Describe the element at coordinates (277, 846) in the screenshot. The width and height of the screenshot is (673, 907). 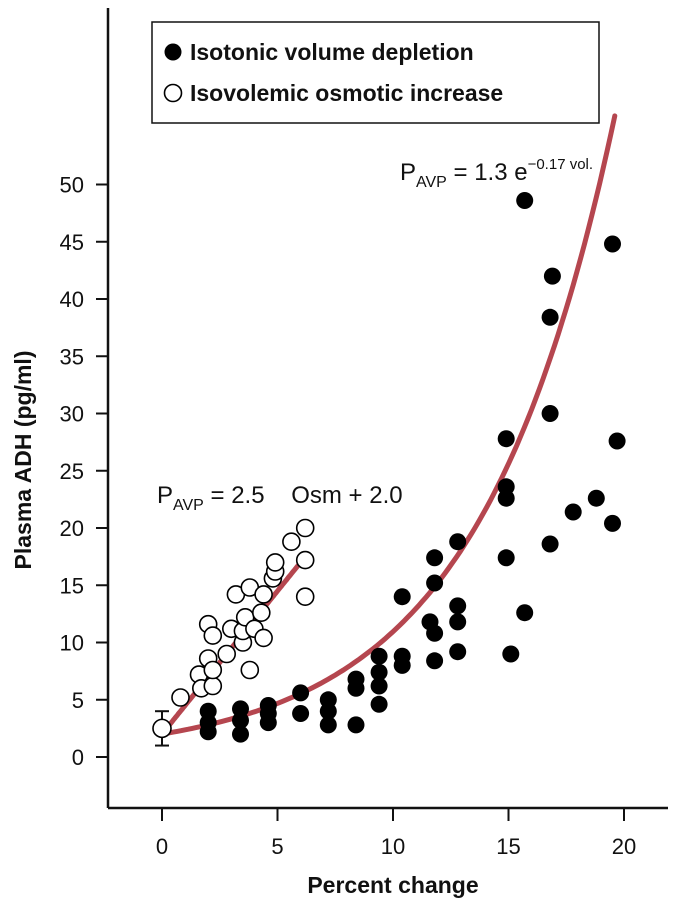
I see `x-tick-label-5: 5` at that location.